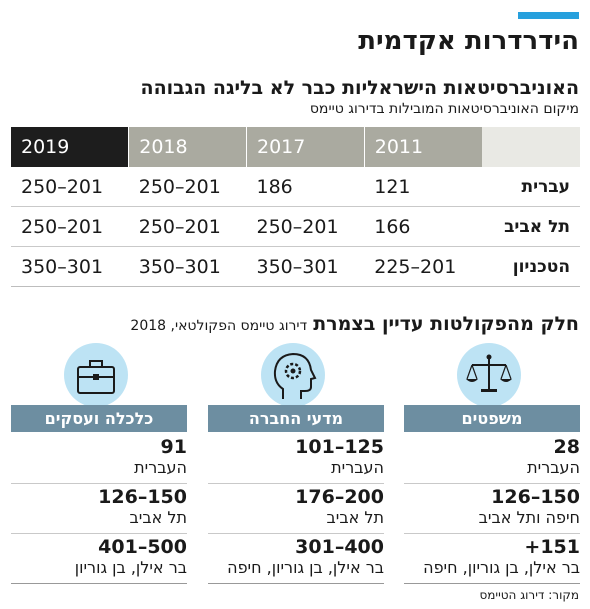 The width and height of the screenshot is (590, 609). I want to click on faculty-name: משפטים, so click(492, 418).